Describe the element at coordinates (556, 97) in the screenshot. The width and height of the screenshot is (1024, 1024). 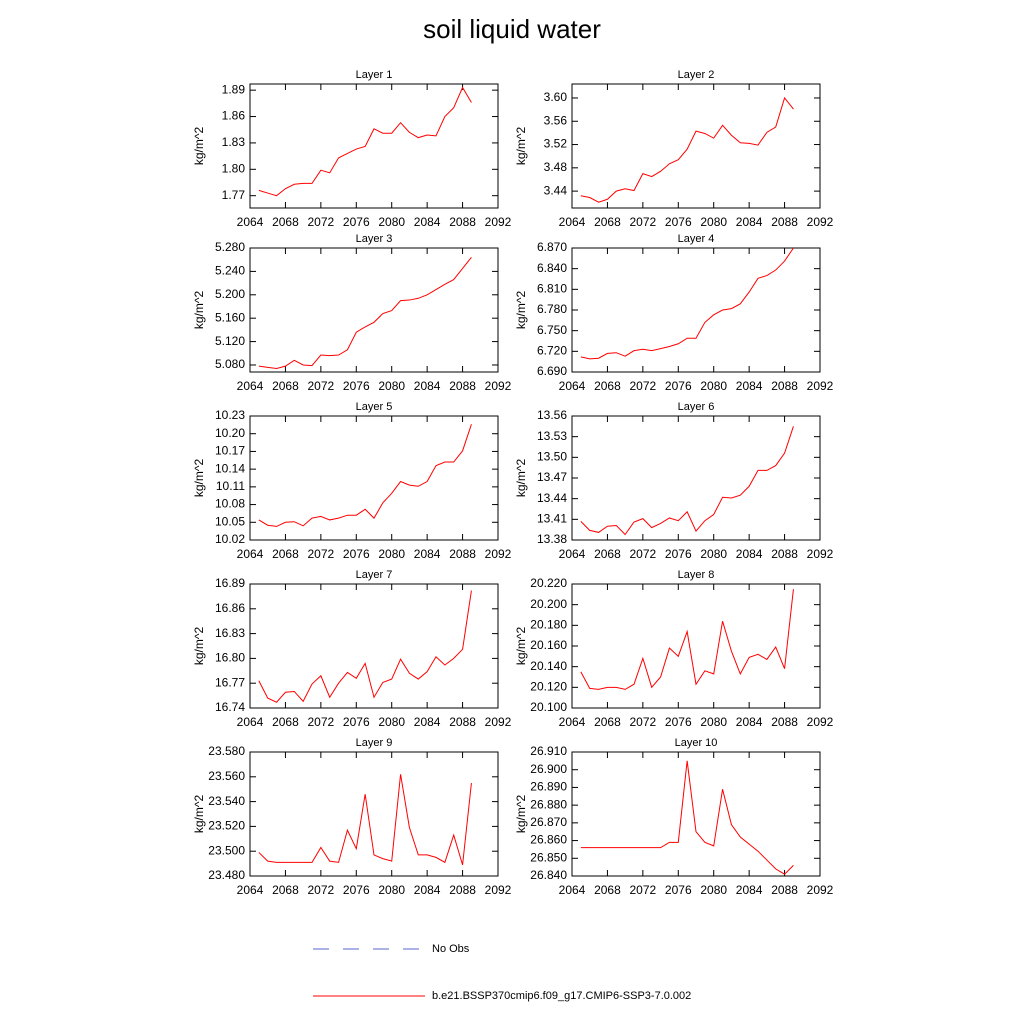
I see `y-tick-label: 3.60` at that location.